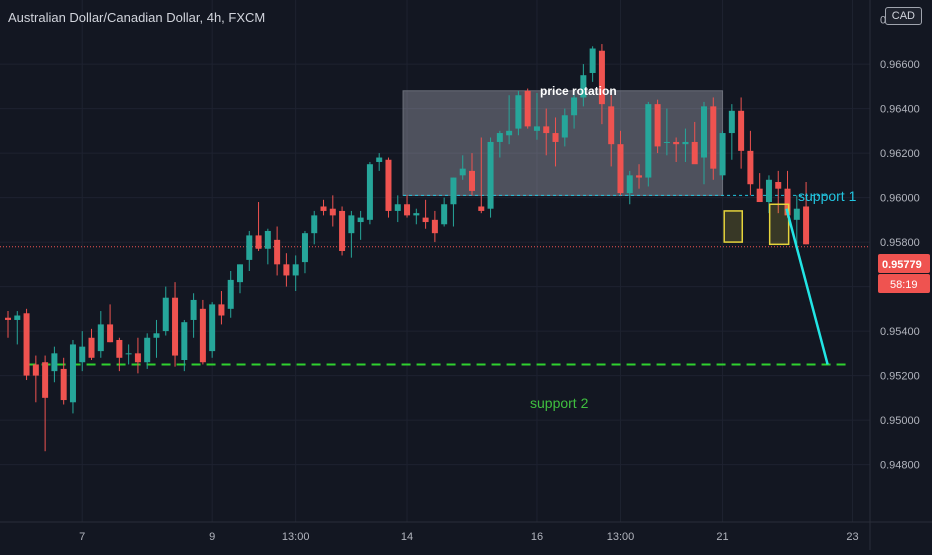 The height and width of the screenshot is (555, 932). What do you see at coordinates (903, 16) in the screenshot?
I see `currency-badge: CAD` at bounding box center [903, 16].